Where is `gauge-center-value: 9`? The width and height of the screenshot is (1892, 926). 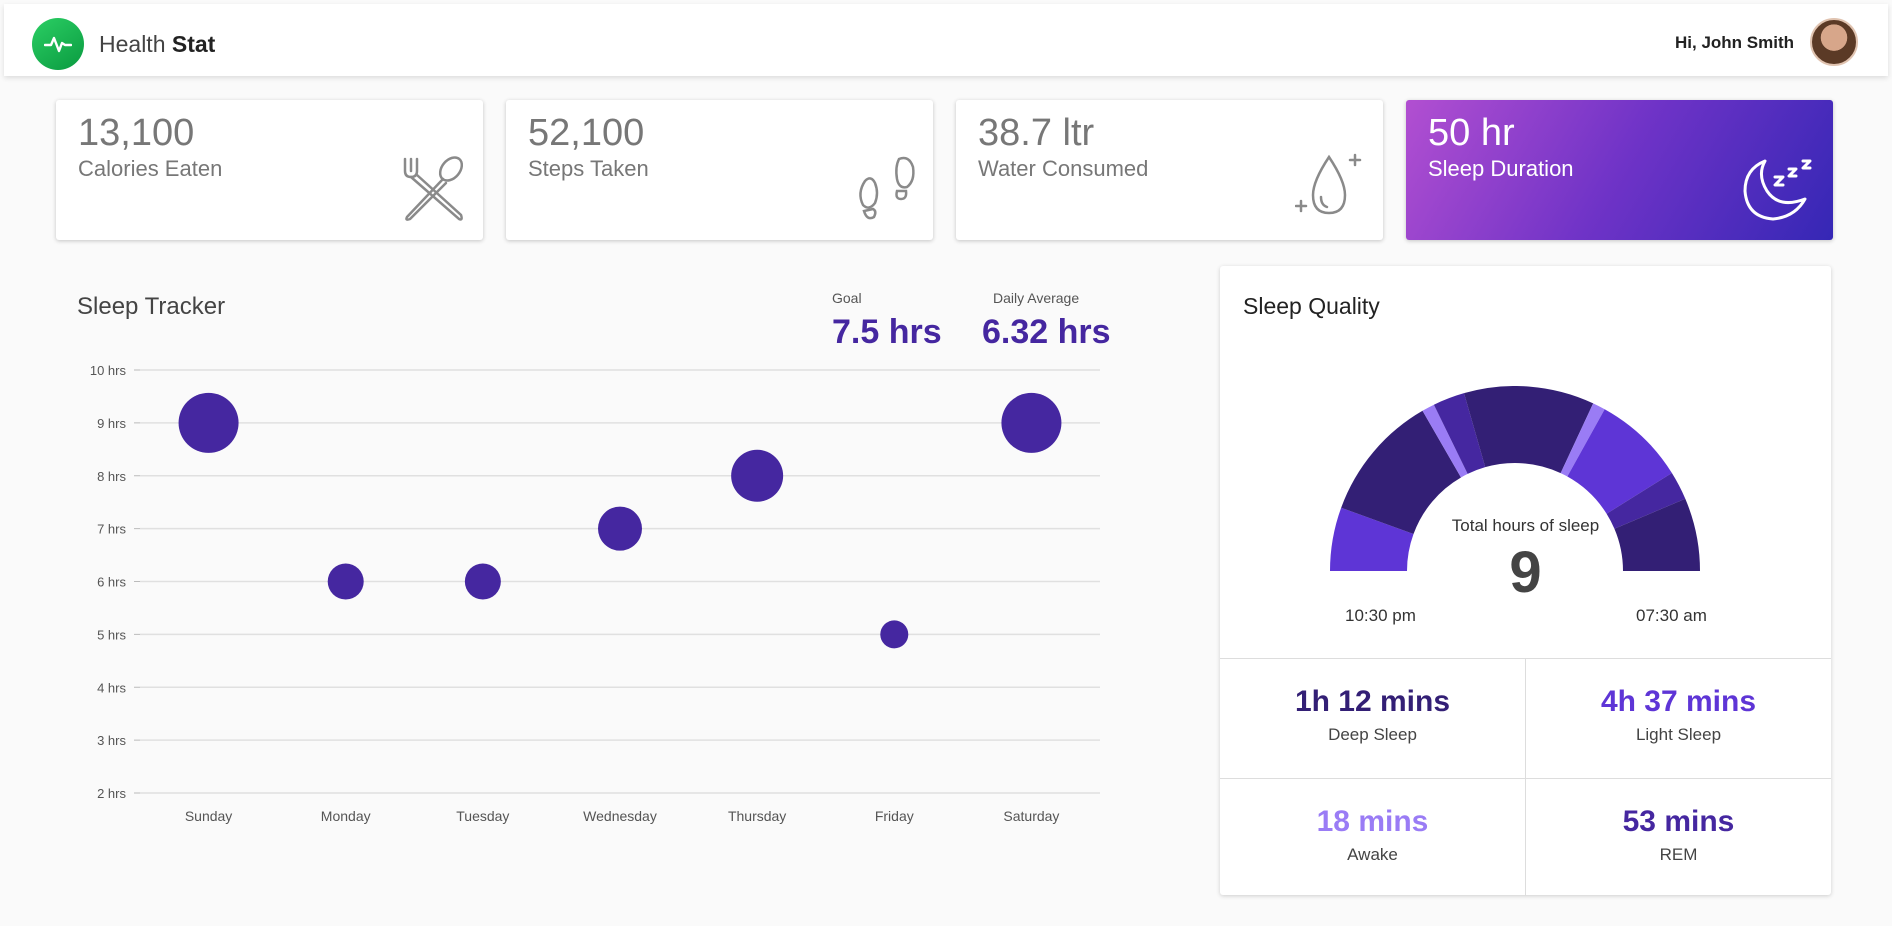
gauge-center-value: 9 is located at coordinates (1525, 572).